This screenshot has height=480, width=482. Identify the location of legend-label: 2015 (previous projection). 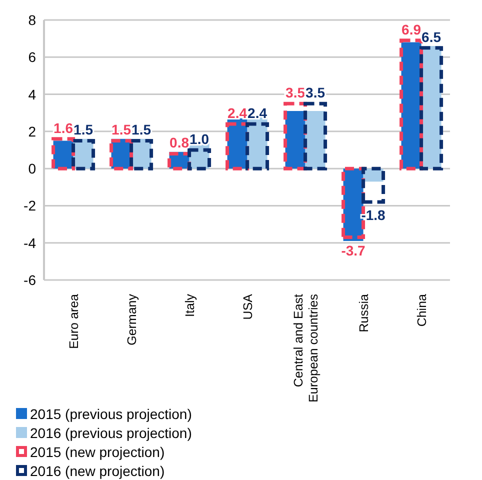
(111, 414).